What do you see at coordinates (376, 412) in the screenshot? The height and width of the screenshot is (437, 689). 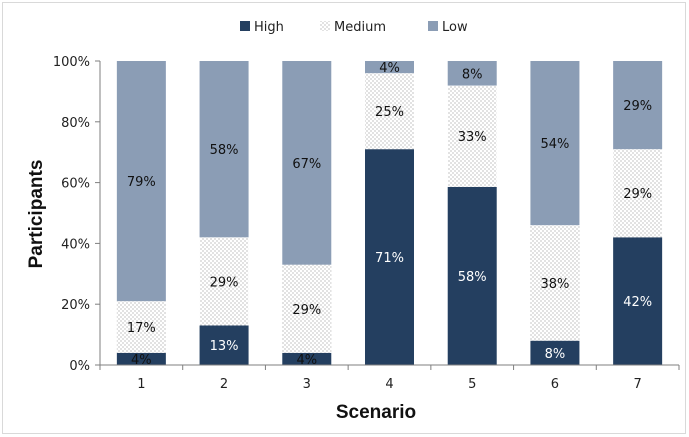 I see `x-axis-title: Scenario` at bounding box center [376, 412].